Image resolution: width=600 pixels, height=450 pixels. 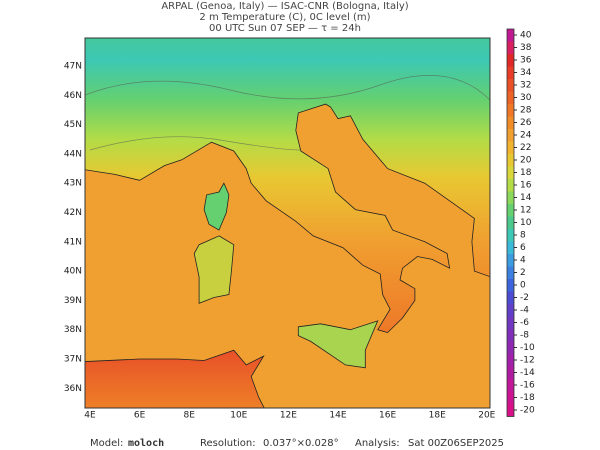 I want to click on footer-value: Sat 00Z06SEP2025, so click(x=456, y=443).